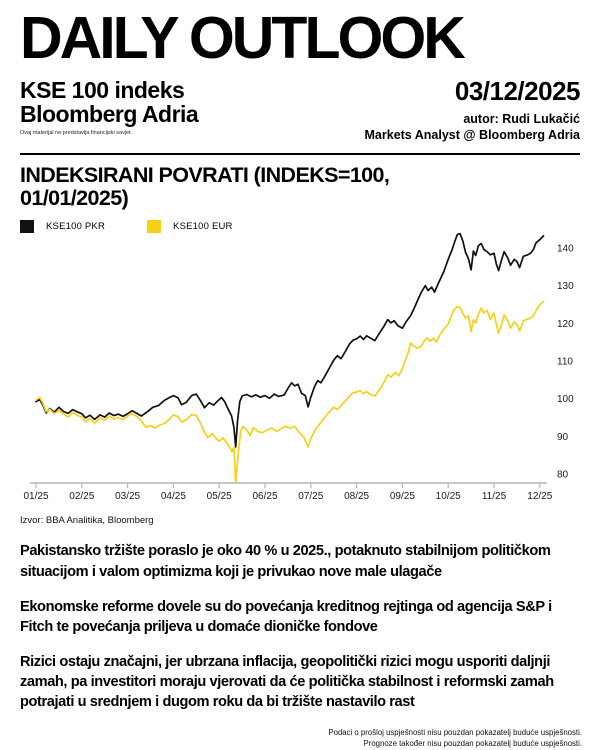 This screenshot has width=600, height=750. What do you see at coordinates (448, 496) in the screenshot?
I see `svg-text: 10/25` at bounding box center [448, 496].